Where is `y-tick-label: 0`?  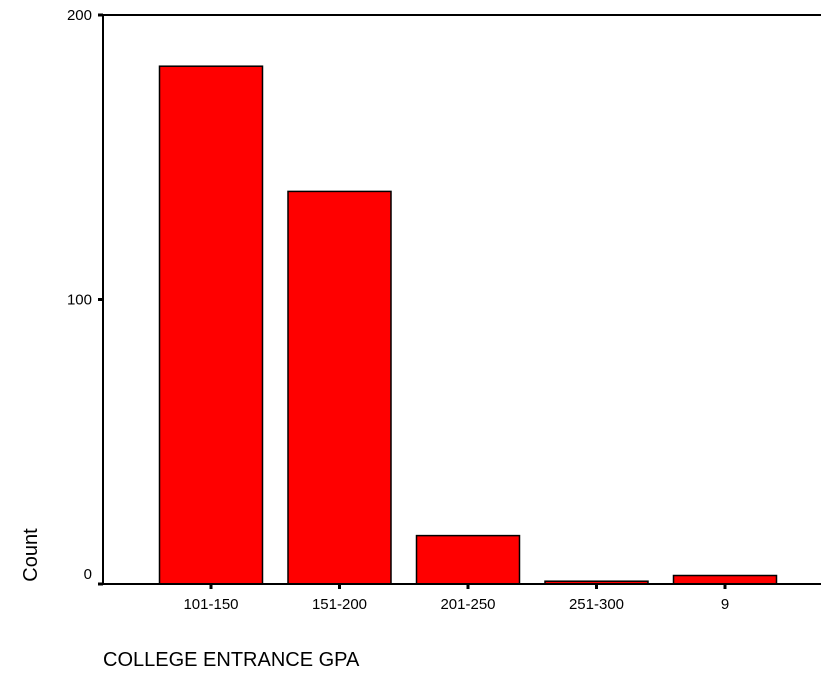
y-tick-label: 0 is located at coordinates (88, 574).